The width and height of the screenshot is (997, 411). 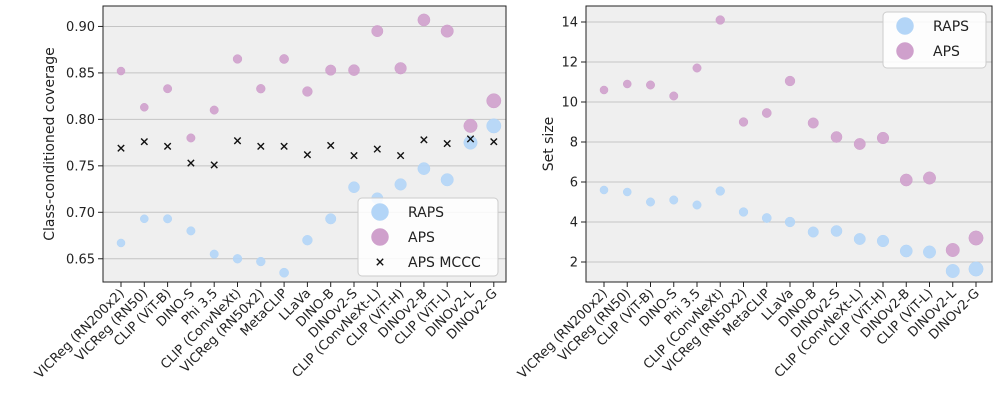 What do you see at coordinates (80, 73) in the screenshot?
I see `y-tick-label: 0.85` at bounding box center [80, 73].